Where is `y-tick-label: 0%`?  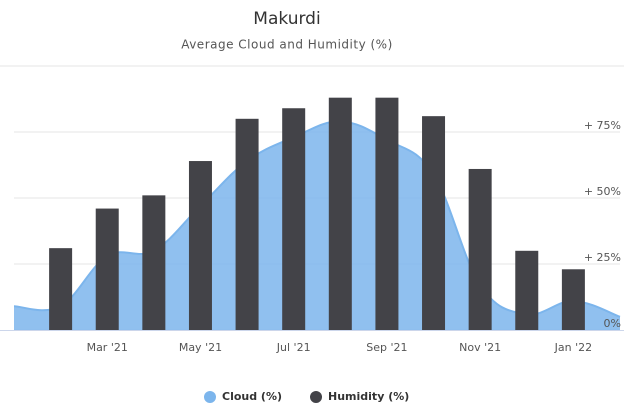 y-tick-label: 0% is located at coordinates (612, 323).